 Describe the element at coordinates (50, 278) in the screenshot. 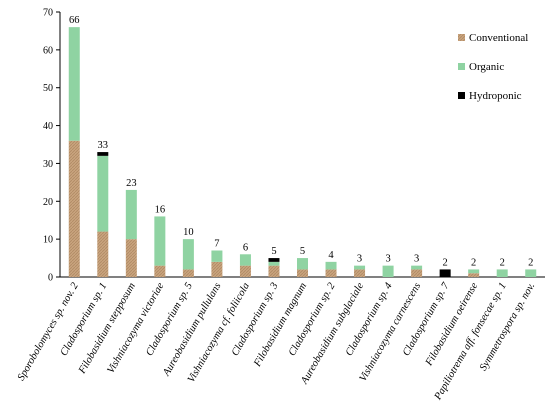

I see `y-tick-label: 0` at that location.